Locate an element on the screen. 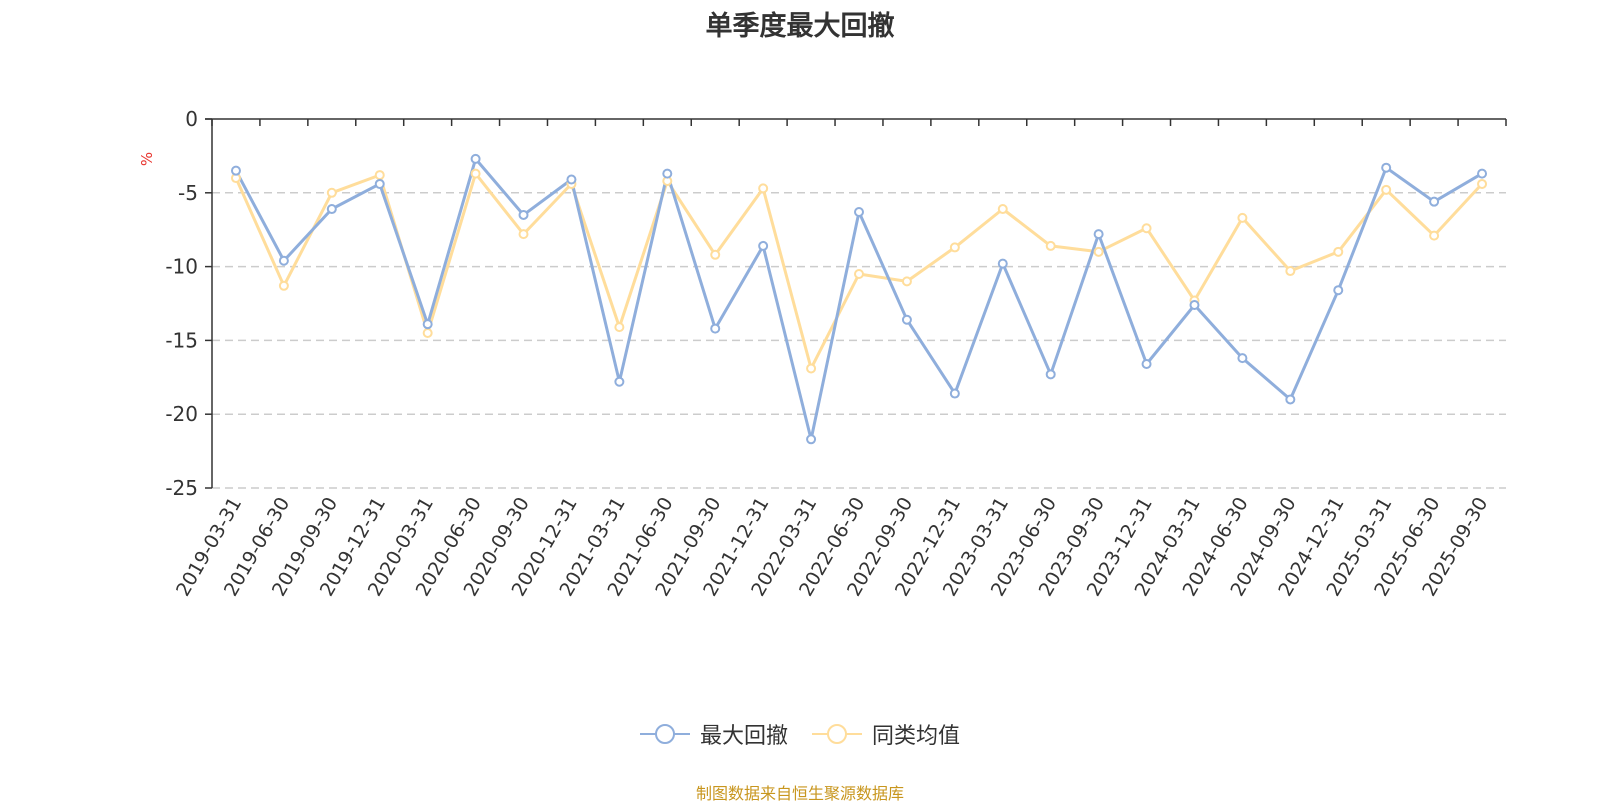  y-tick-label: -20 is located at coordinates (181, 414).